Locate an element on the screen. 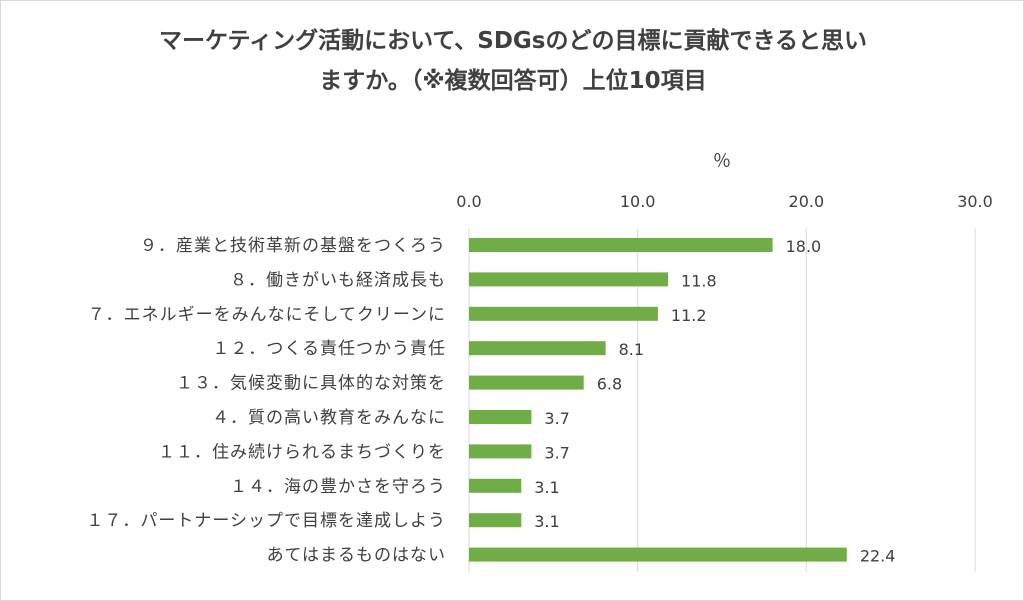  chart-title-line-1: マーケティング活動において、SDGsのどの目標に貢献できると思い is located at coordinates (513, 41).